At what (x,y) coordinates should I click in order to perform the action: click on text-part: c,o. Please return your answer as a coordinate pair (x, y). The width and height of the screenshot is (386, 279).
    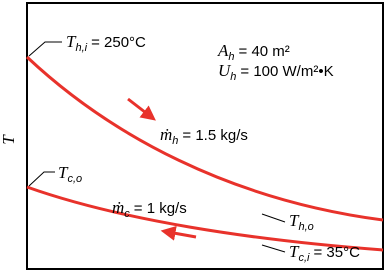
    Looking at the image, I should click on (74, 179).